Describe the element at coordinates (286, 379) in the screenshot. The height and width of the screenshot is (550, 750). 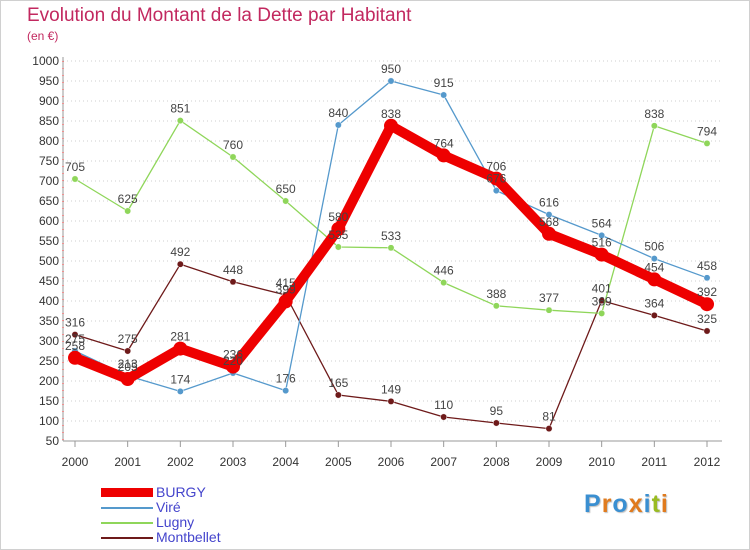
I see `data-label: 176` at that location.